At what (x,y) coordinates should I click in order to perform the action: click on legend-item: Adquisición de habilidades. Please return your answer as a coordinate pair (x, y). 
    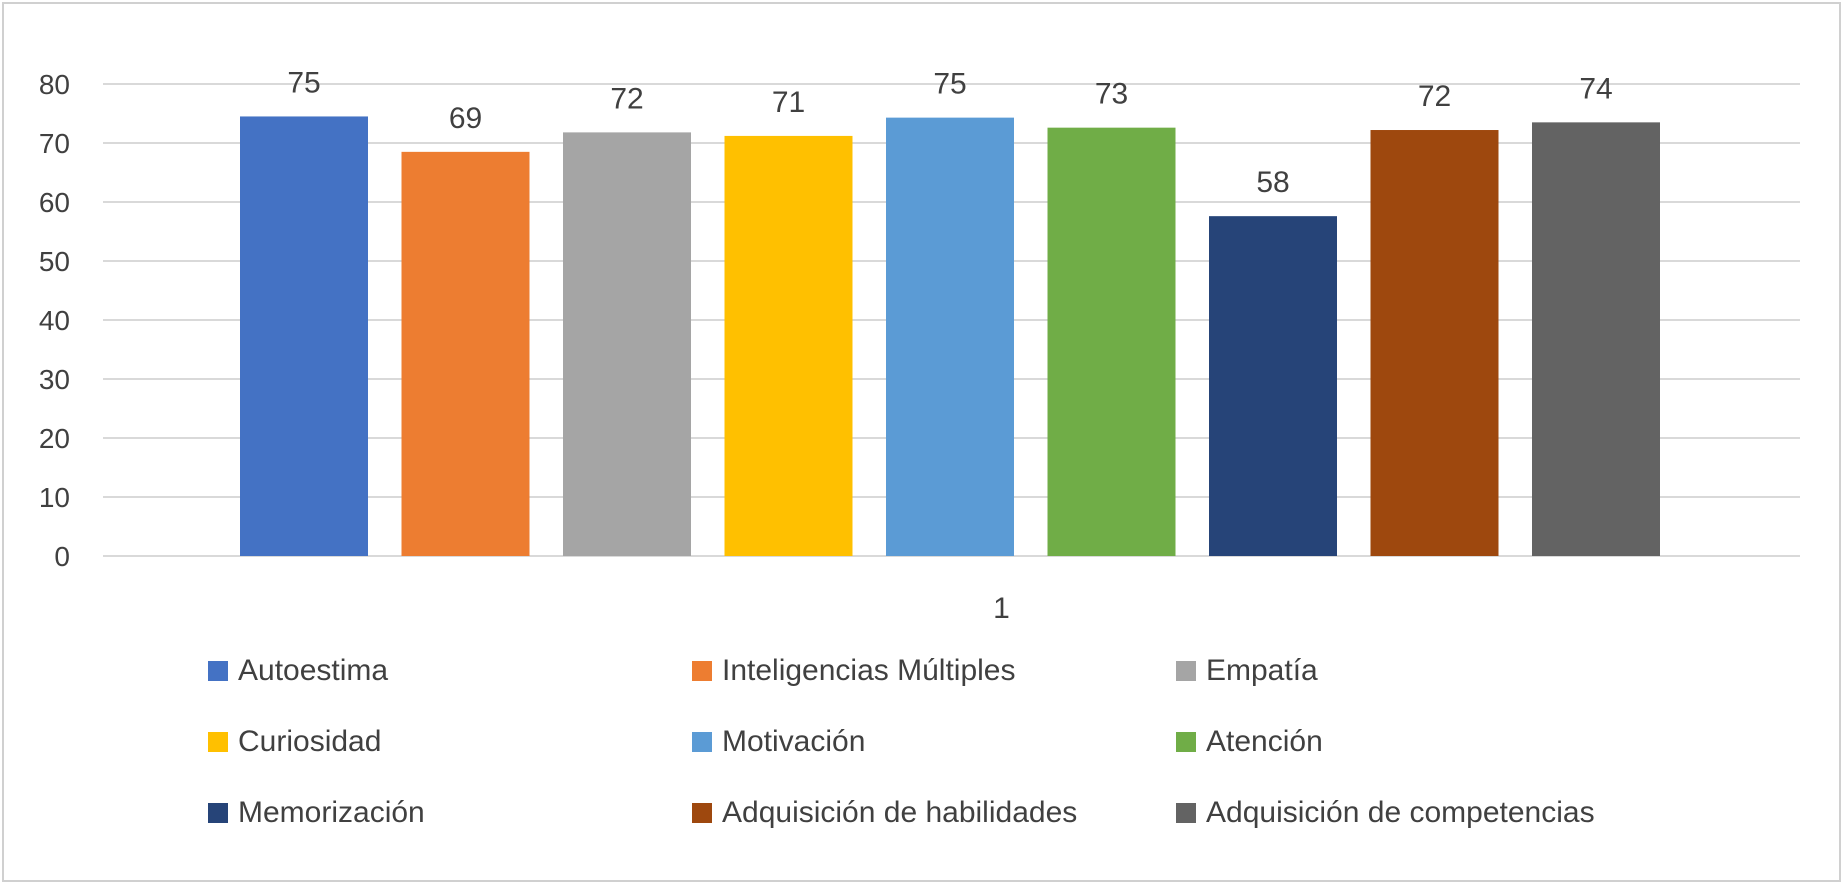
    Looking at the image, I should click on (884, 813).